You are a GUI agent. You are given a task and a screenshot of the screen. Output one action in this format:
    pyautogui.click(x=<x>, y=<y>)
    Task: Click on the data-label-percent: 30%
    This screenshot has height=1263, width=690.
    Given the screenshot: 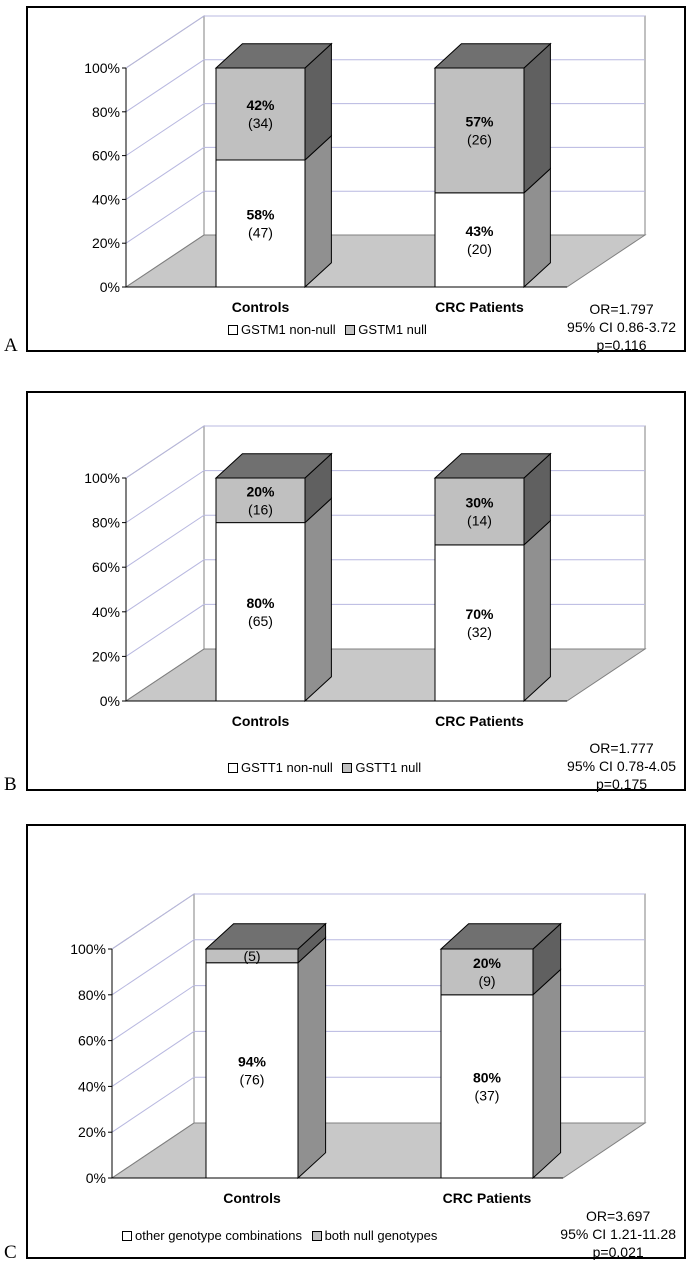 What is the action you would take?
    pyautogui.click(x=479, y=502)
    